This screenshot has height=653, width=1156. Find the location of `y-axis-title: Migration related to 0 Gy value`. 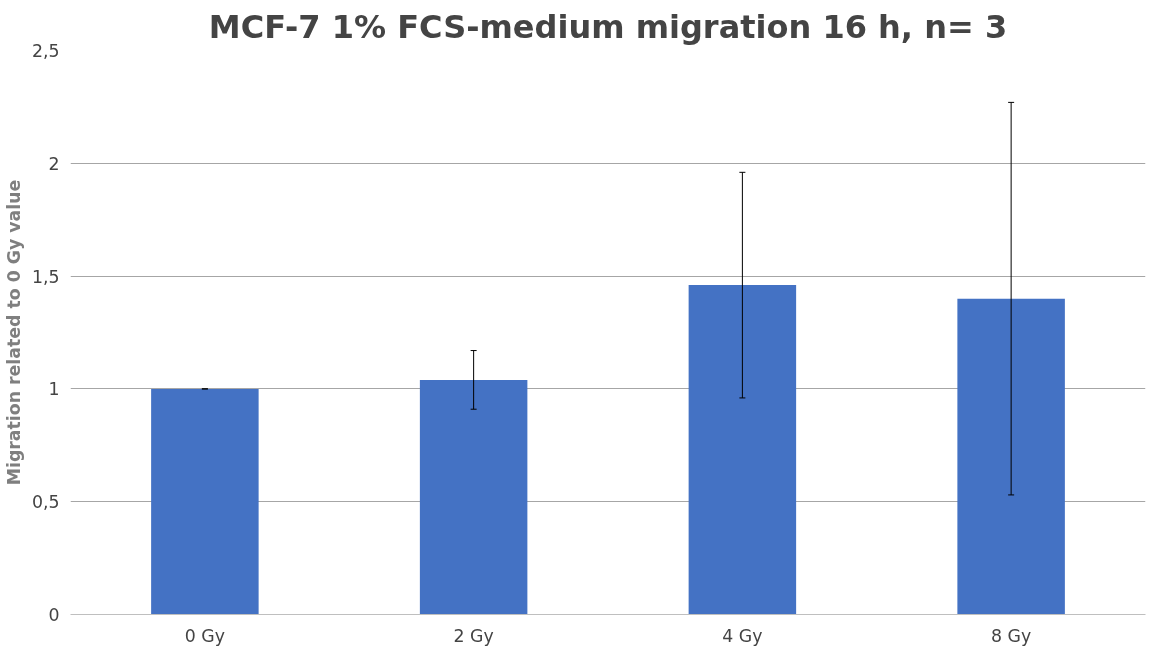

y-axis-title: Migration related to 0 Gy value is located at coordinates (13, 332).